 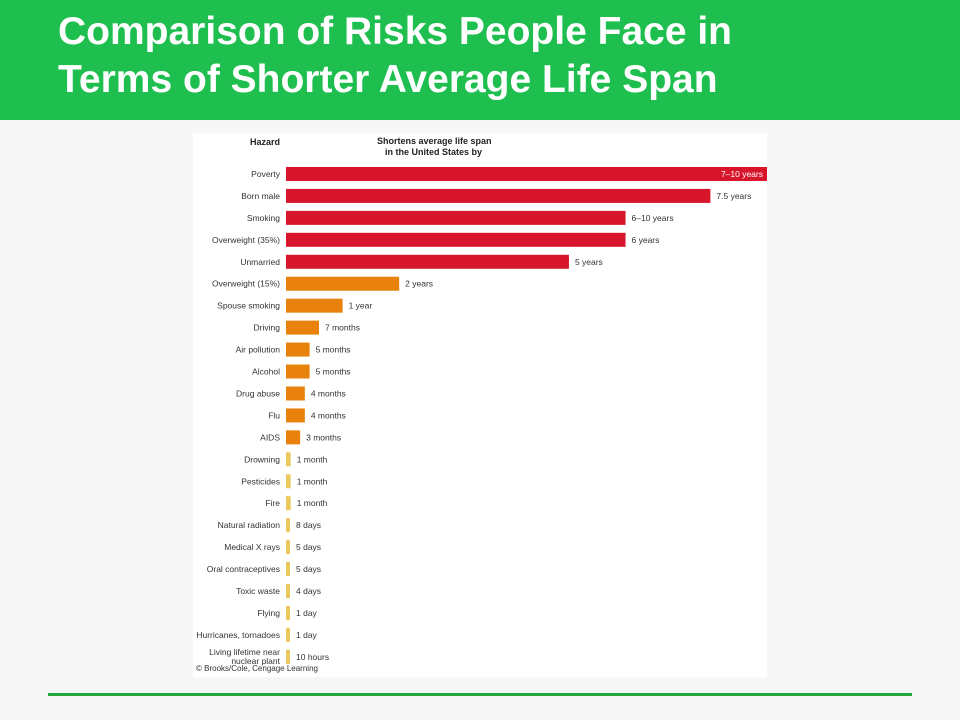 What do you see at coordinates (270, 437) in the screenshot?
I see `hazard-label-aids: AIDS` at bounding box center [270, 437].